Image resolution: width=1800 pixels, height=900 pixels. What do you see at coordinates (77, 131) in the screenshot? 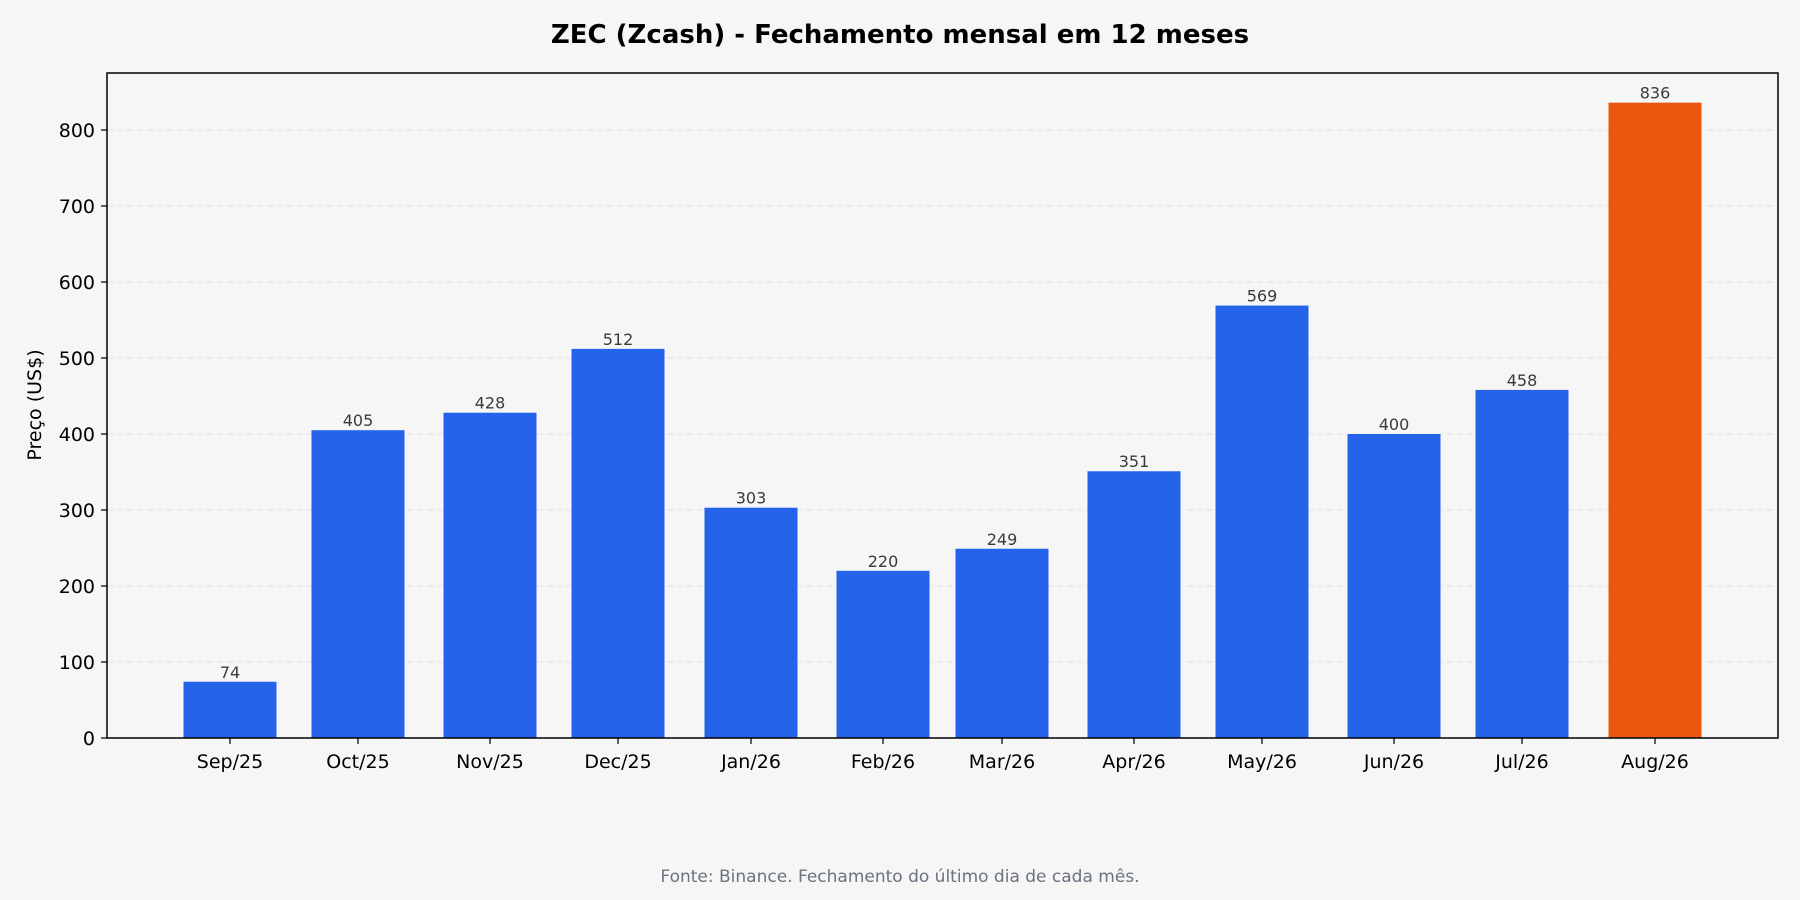
I see `y-tick-label: 800` at bounding box center [77, 131].